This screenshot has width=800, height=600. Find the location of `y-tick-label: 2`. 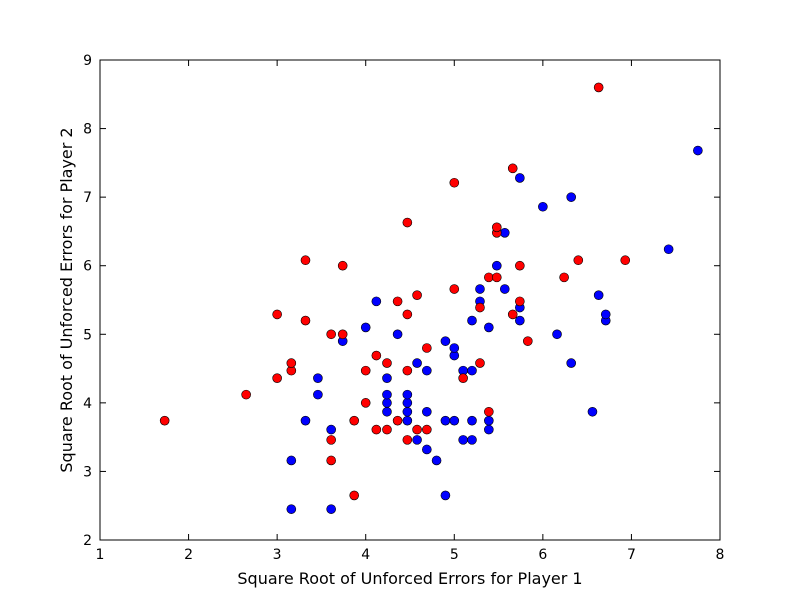

y-tick-label: 2 is located at coordinates (87, 541).